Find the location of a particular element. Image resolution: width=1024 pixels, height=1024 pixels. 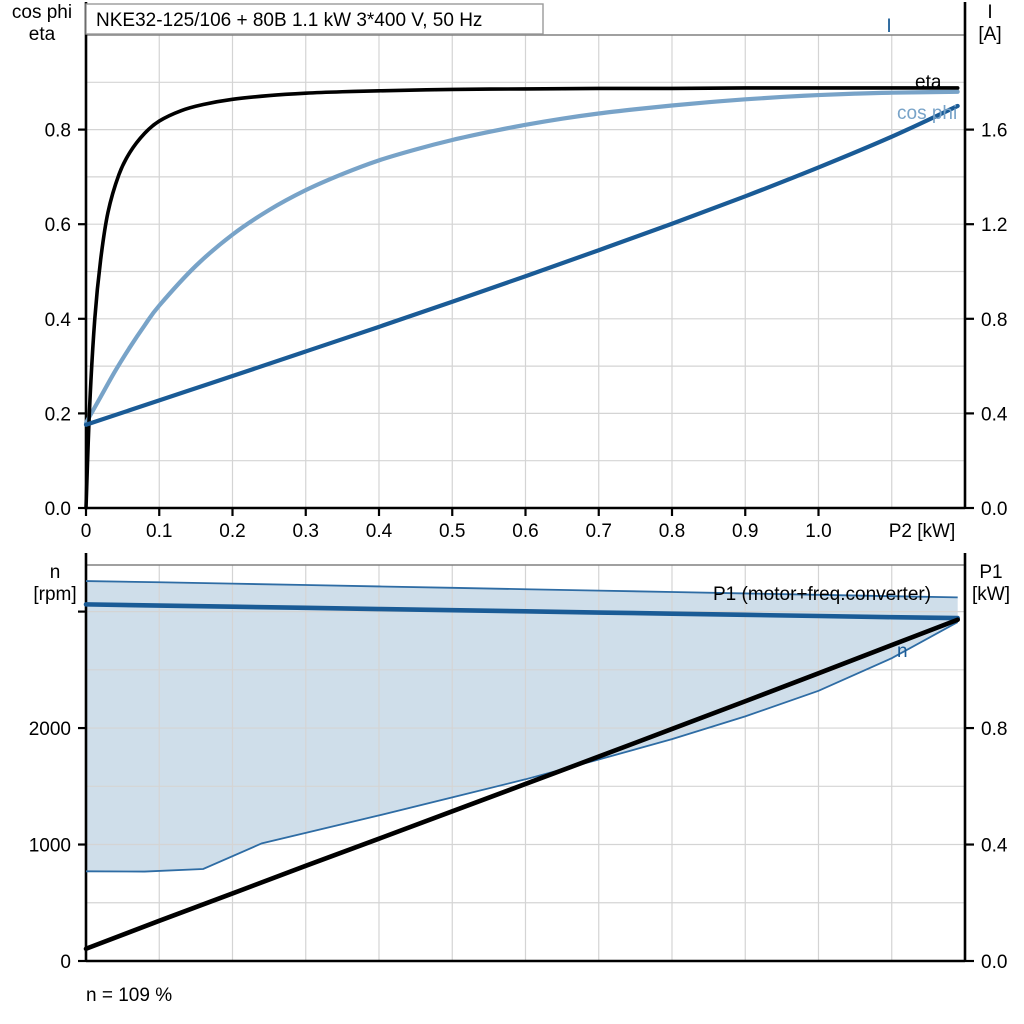

tick-label-bottom: 0 is located at coordinates (86, 531).